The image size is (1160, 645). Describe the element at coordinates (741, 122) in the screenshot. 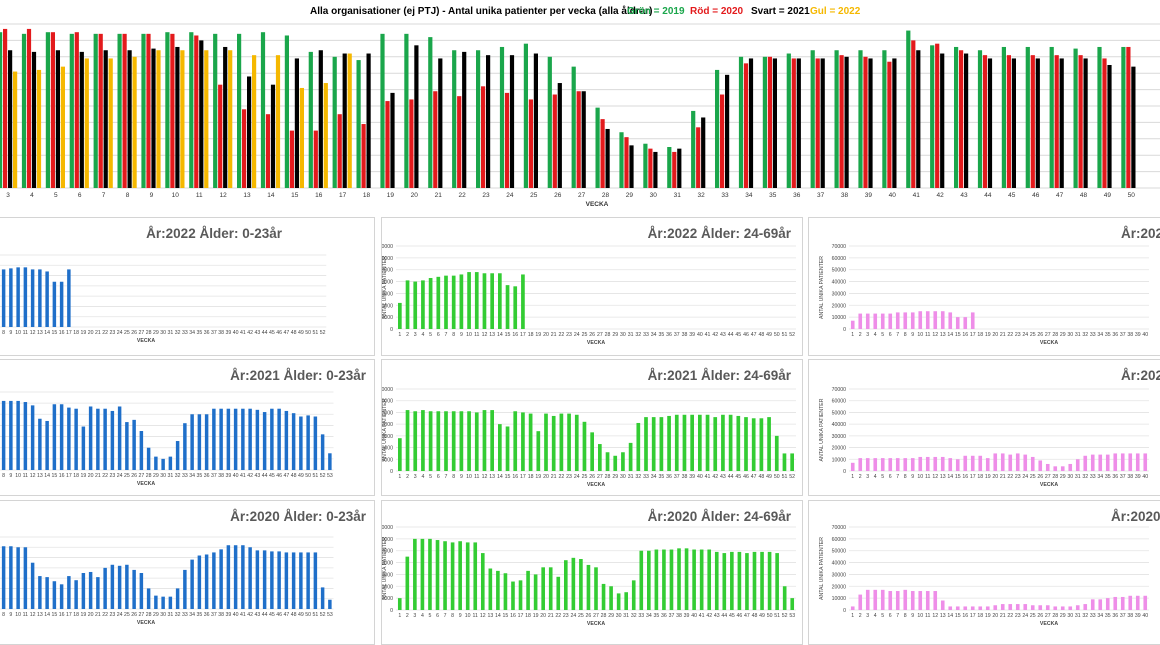

I see `bar-2019-w34` at that location.